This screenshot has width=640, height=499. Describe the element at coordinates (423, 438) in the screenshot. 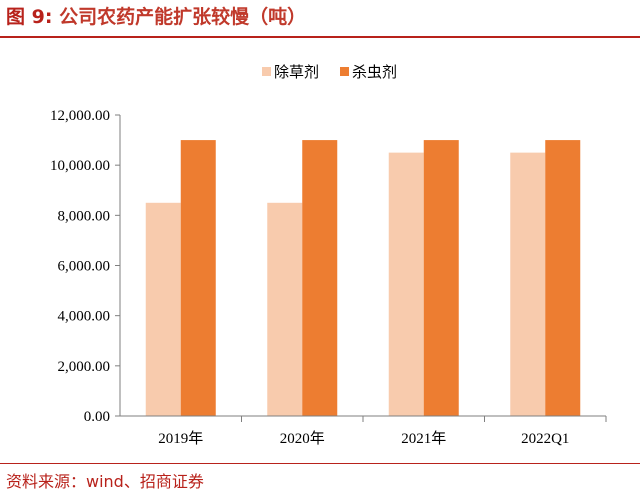

I see `x-tick-label: 2021年` at that location.